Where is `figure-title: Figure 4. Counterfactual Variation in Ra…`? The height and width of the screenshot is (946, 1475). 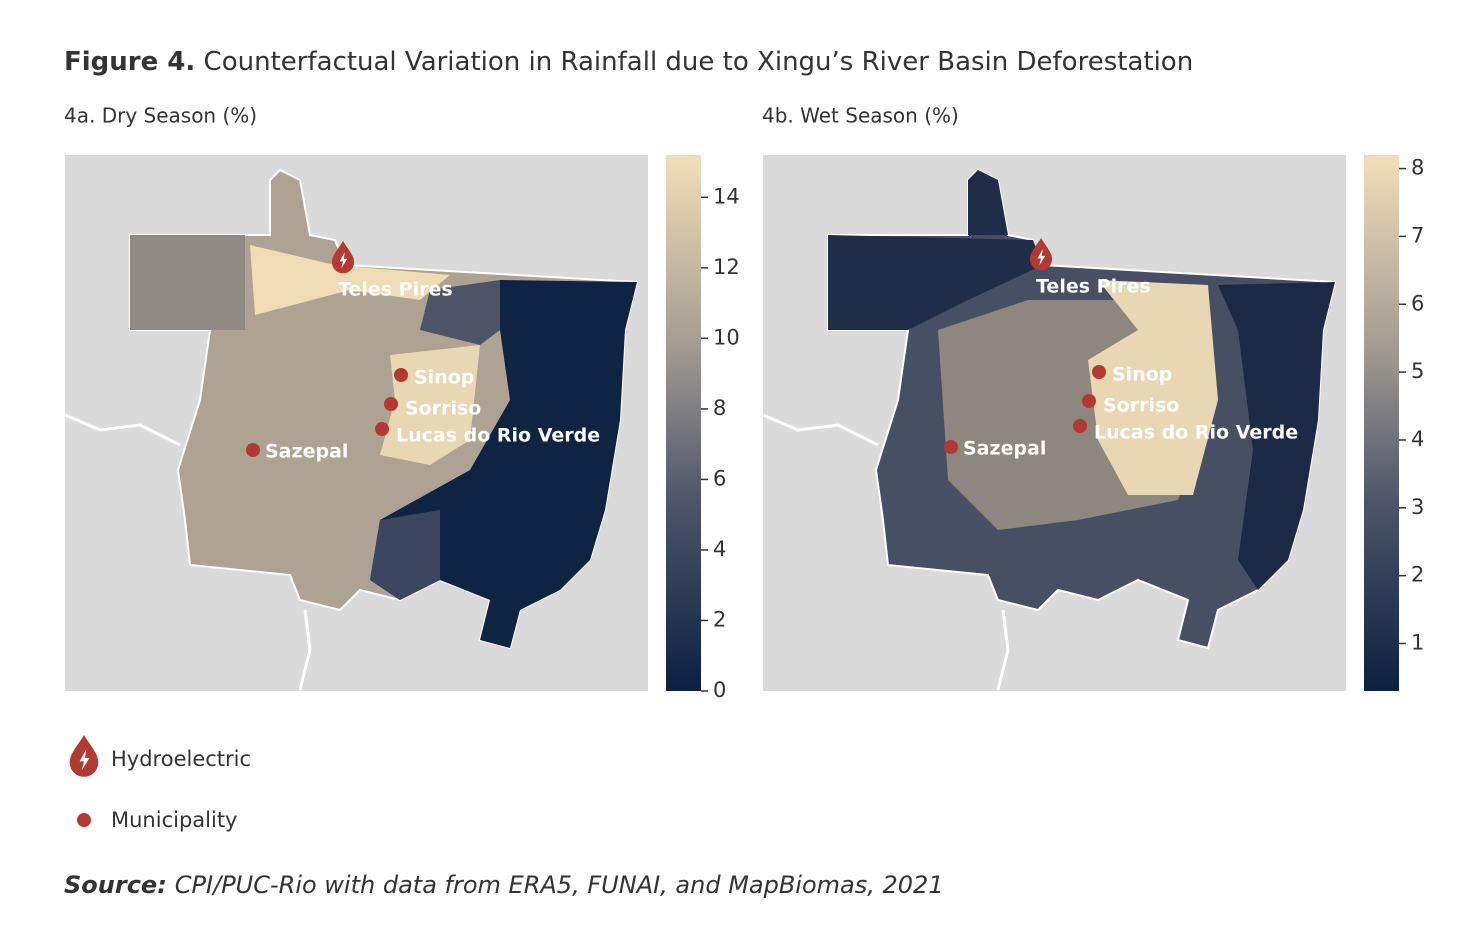 figure-title: Figure 4. Counterfactual Variation in Ra… is located at coordinates (628, 62).